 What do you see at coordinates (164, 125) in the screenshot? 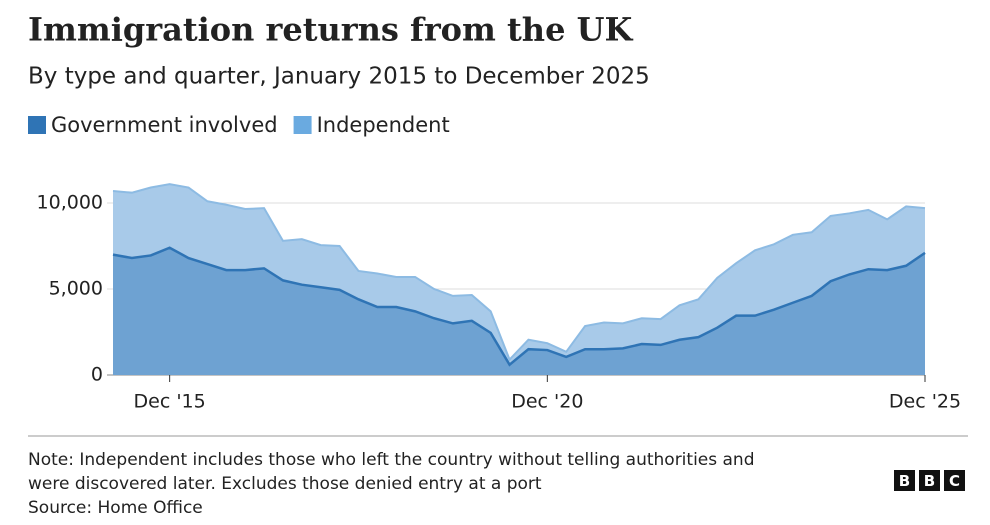
I see `legend-label: Government involved` at bounding box center [164, 125].